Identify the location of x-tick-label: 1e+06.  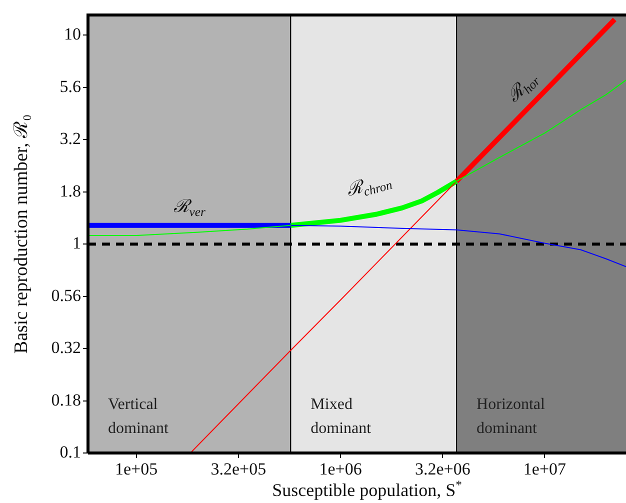
(340, 469).